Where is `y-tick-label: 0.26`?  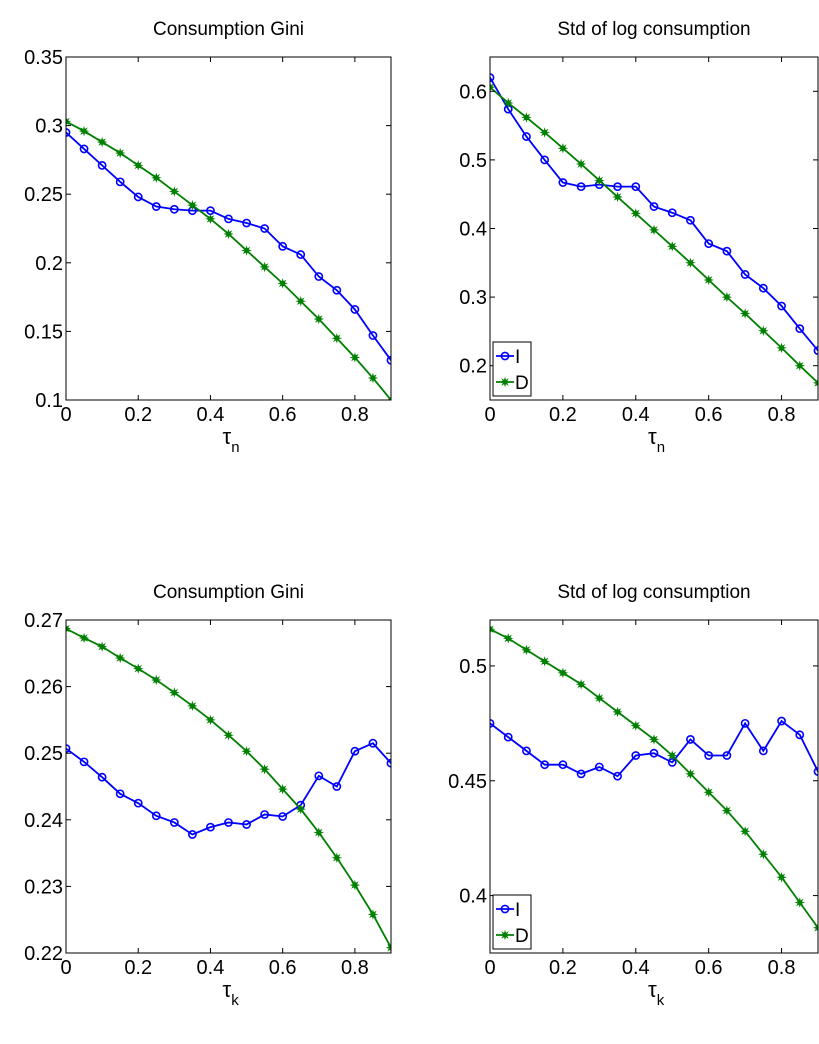 y-tick-label: 0.26 is located at coordinates (43, 688).